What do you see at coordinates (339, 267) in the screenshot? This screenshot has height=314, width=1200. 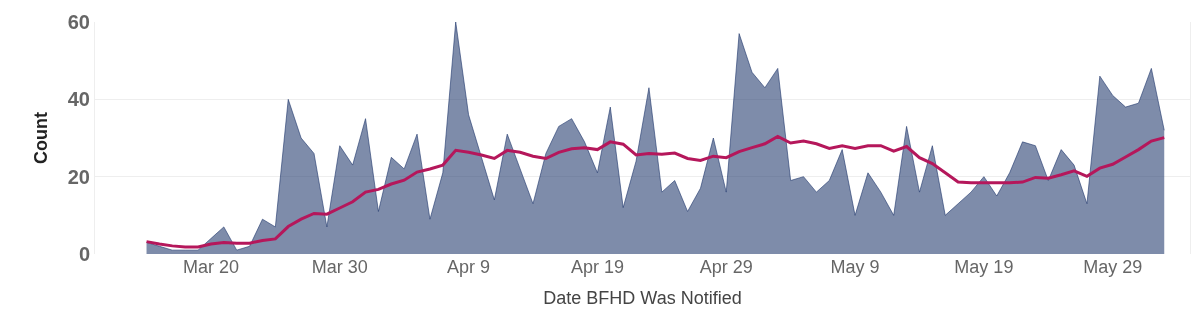 I see `x-tick-label: Mar 30` at bounding box center [339, 267].